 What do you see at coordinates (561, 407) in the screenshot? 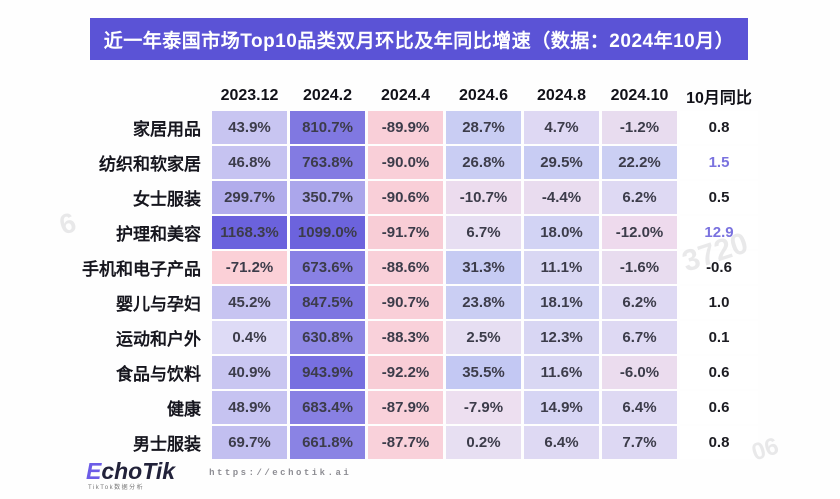
I see `heat-cell: 14.9%` at bounding box center [561, 407].